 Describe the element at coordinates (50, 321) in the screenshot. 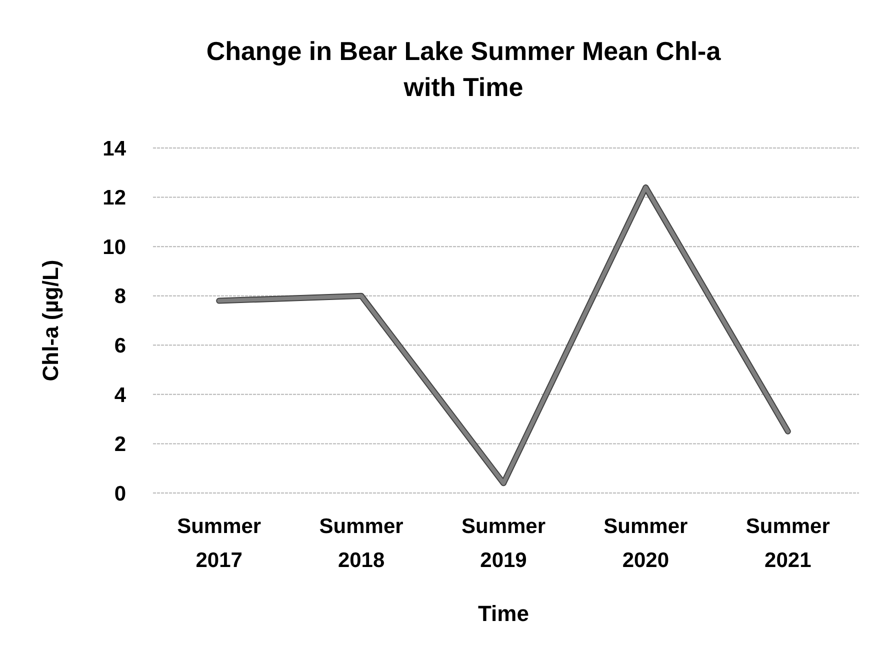

I see `y-axis-title: Chl-a (µg/L)` at that location.